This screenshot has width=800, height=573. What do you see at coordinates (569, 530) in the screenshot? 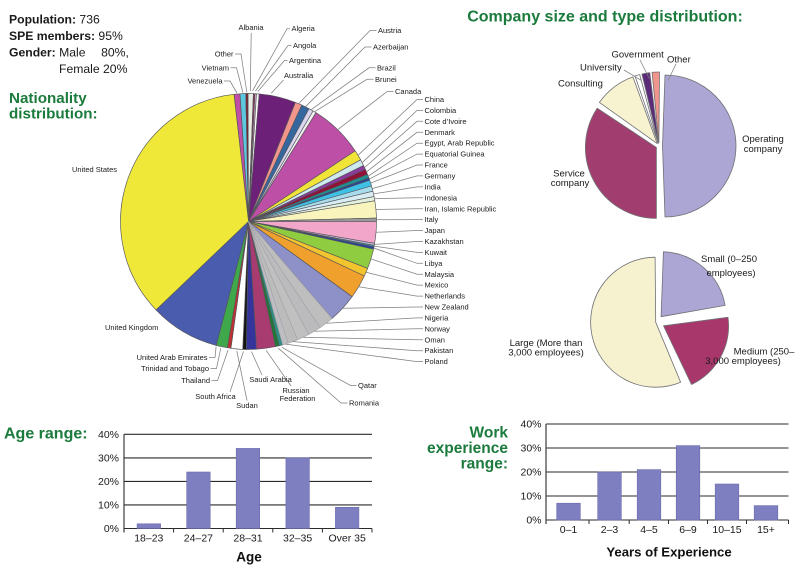
I see `svg-text: 0–1` at bounding box center [569, 530].